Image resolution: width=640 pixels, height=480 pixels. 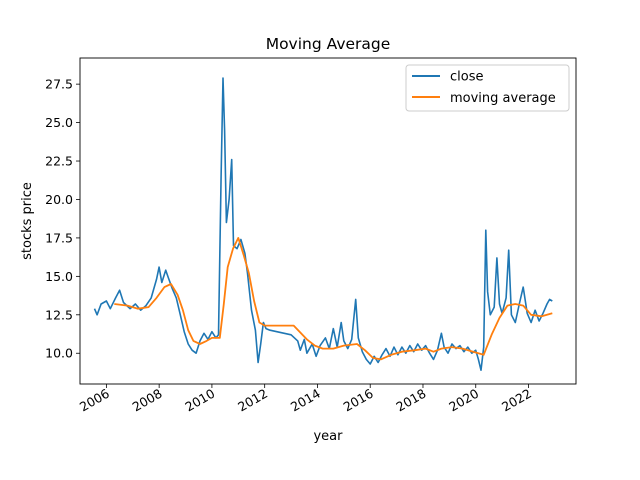 What do you see at coordinates (62, 219) in the screenshot?
I see `y-axis: 10.0 12.5 15.0 17.5 20.0 22.5 25.0 27.5` at bounding box center [62, 219].